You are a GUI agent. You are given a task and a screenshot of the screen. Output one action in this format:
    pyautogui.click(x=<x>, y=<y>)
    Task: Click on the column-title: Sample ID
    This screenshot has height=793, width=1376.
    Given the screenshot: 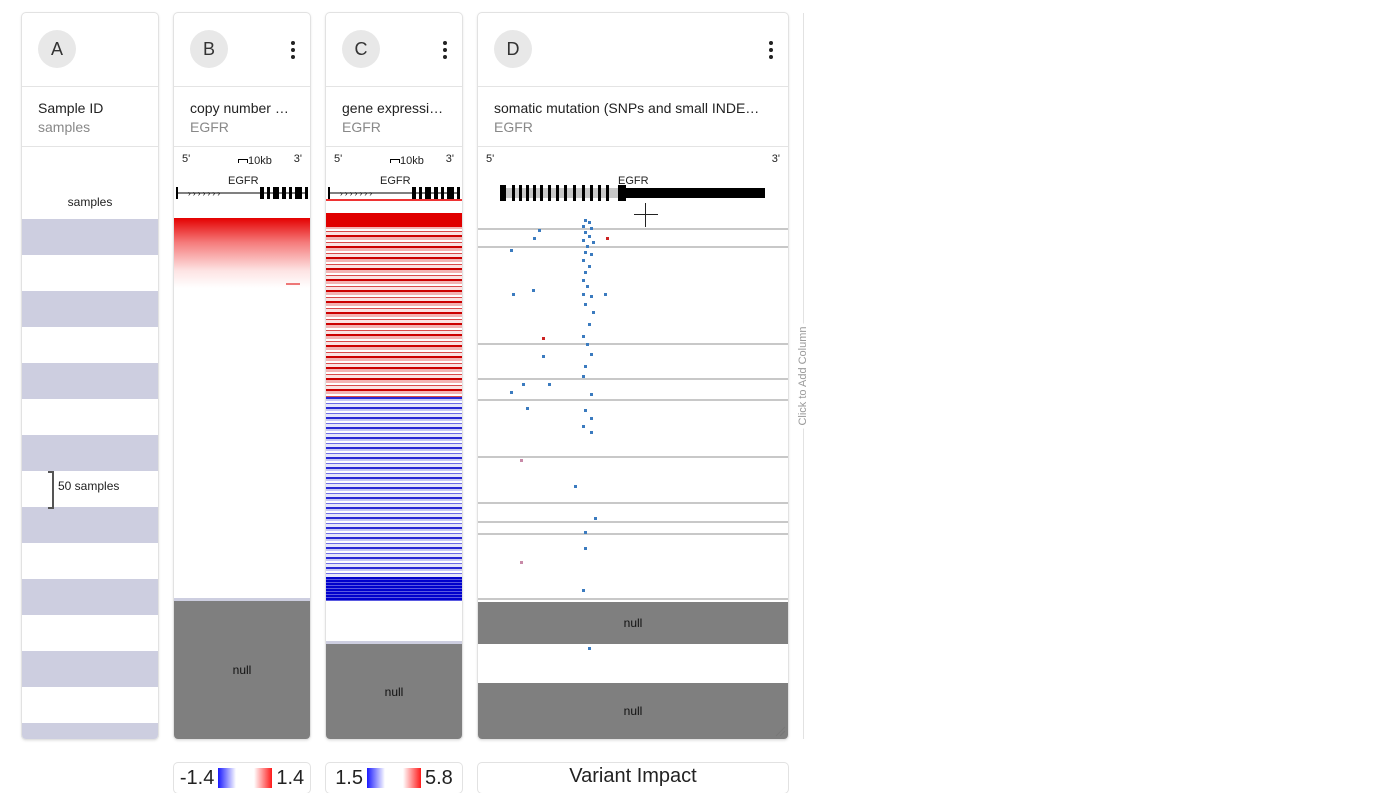 What is the action you would take?
    pyautogui.click(x=71, y=108)
    